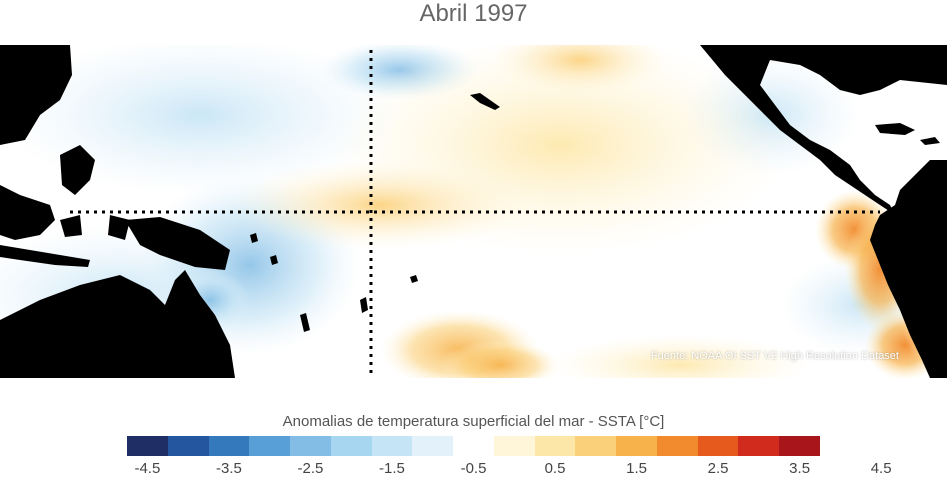 The height and width of the screenshot is (480, 947). Describe the element at coordinates (881, 468) in the screenshot. I see `colorbar-tick-label: 4.5` at that location.